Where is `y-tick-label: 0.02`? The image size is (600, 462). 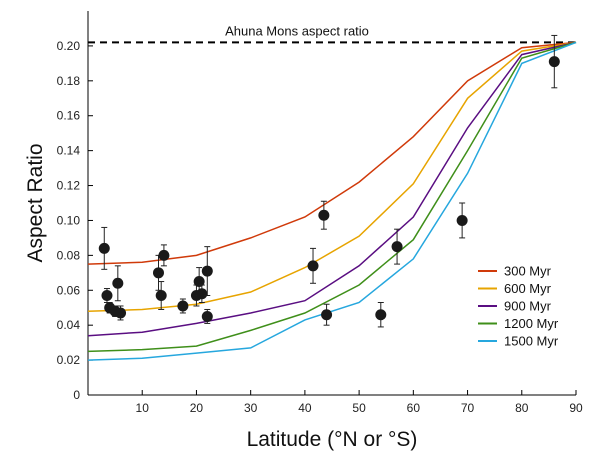 y-tick-label: 0.02 is located at coordinates (69, 360).